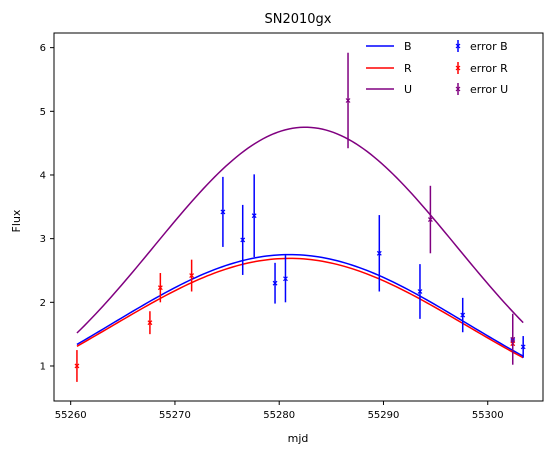  What do you see at coordinates (488, 415) in the screenshot?
I see `x-tick-label: 55300` at bounding box center [488, 415].